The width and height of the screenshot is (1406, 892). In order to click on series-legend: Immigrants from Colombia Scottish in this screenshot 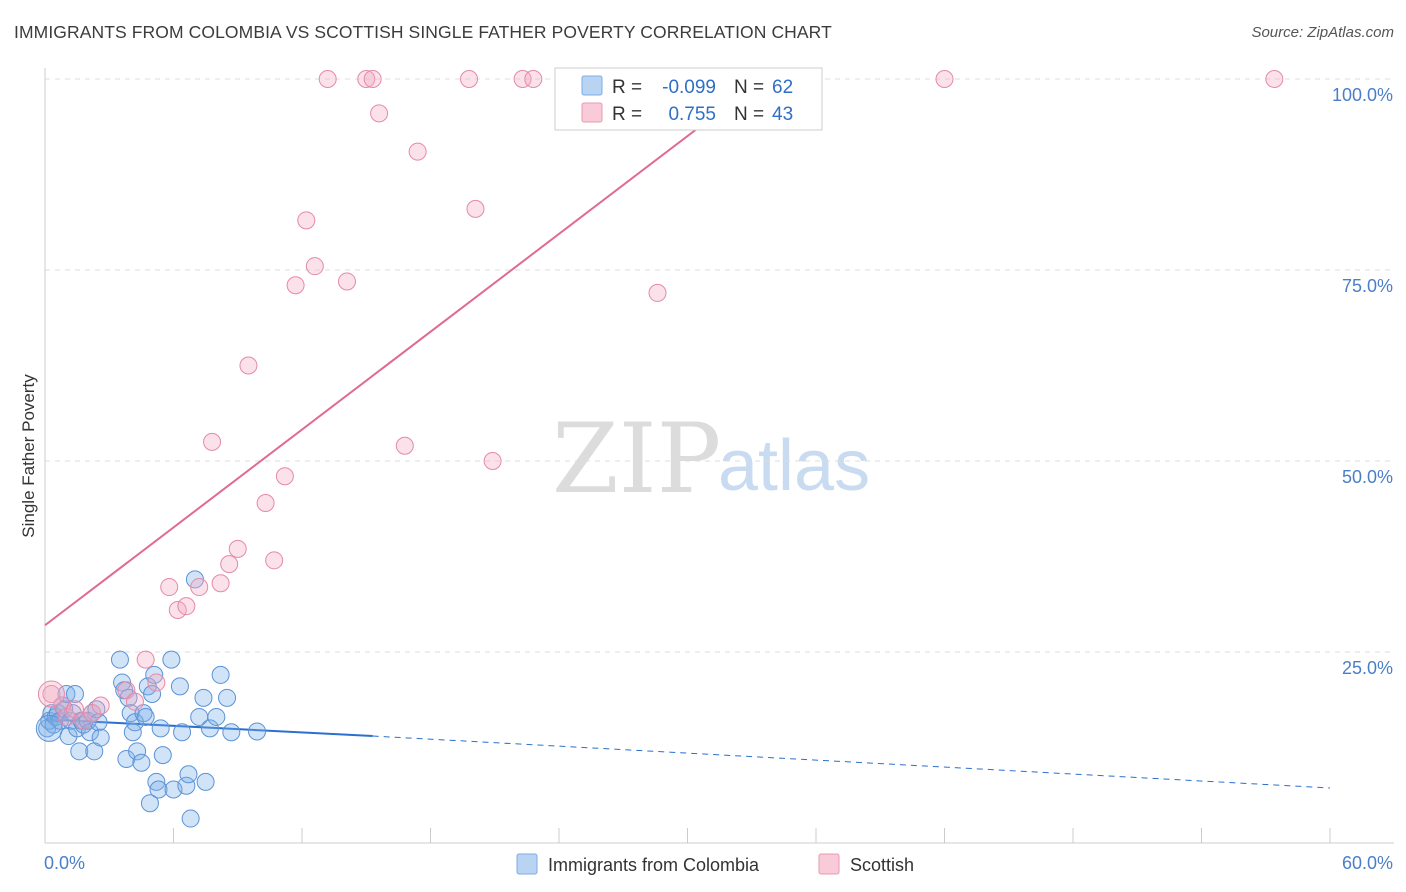, I will do `click(715, 864)`.